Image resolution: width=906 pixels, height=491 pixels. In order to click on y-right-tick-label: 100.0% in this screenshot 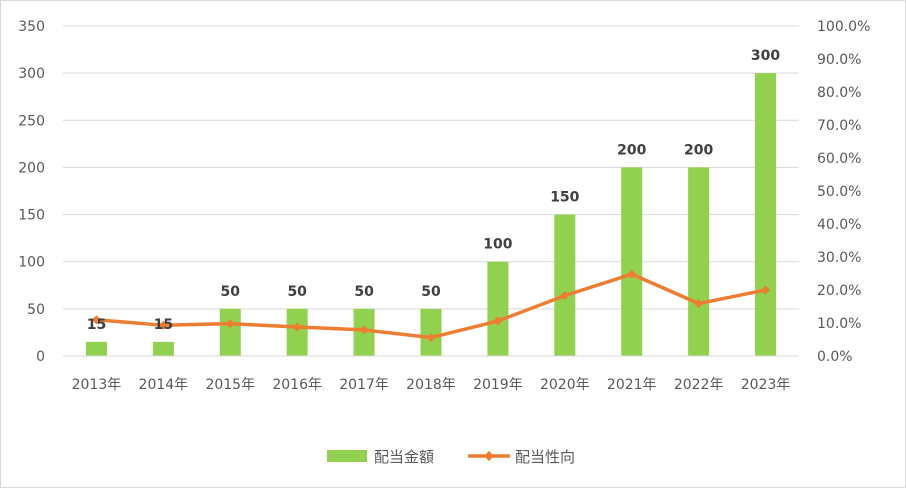, I will do `click(843, 27)`.